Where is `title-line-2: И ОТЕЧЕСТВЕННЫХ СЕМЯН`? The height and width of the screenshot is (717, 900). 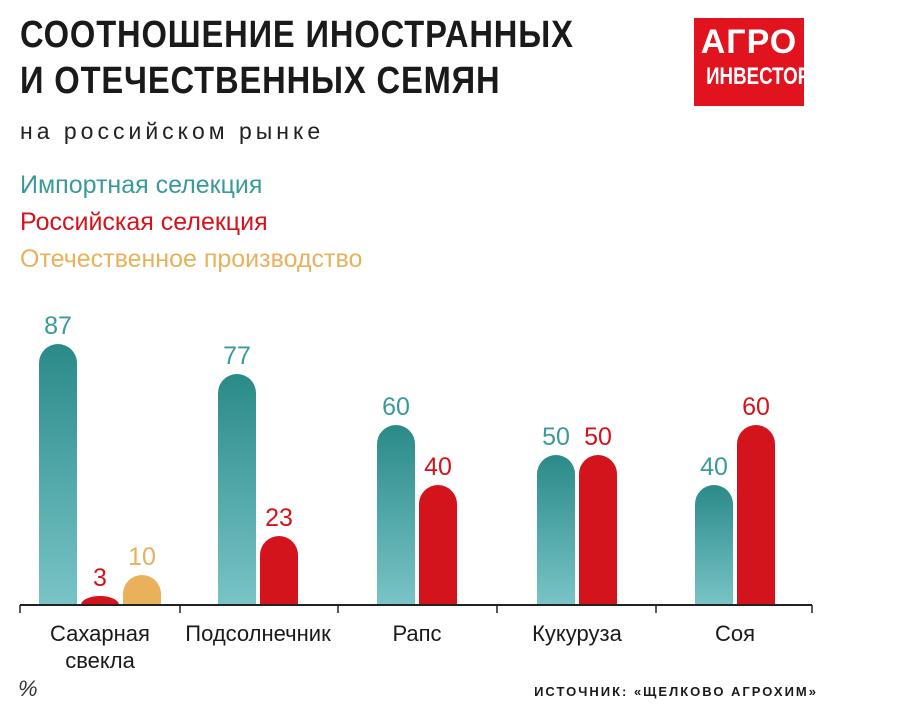
title-line-2: И ОТЕЧЕСТВЕННЫХ СЕМЯН is located at coordinates (260, 81).